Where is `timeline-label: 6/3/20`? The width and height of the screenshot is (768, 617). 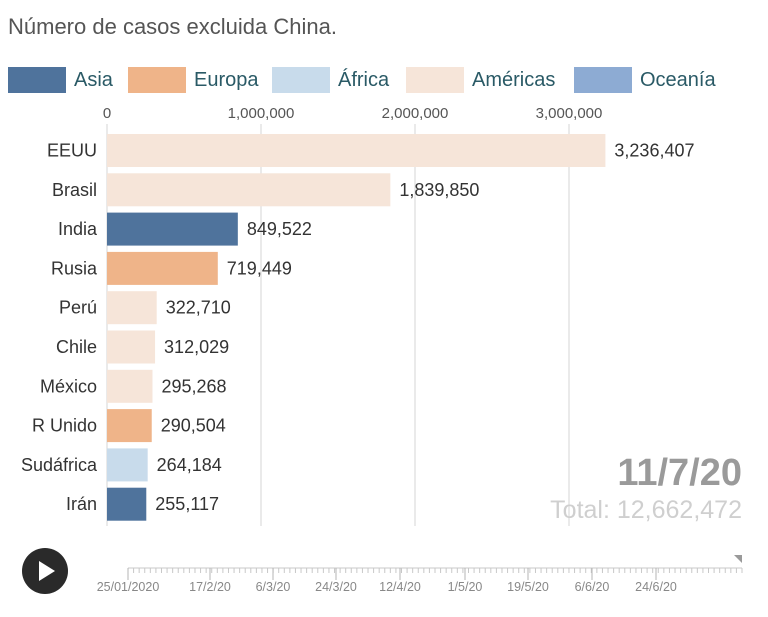
timeline-label: 6/3/20 is located at coordinates (273, 587).